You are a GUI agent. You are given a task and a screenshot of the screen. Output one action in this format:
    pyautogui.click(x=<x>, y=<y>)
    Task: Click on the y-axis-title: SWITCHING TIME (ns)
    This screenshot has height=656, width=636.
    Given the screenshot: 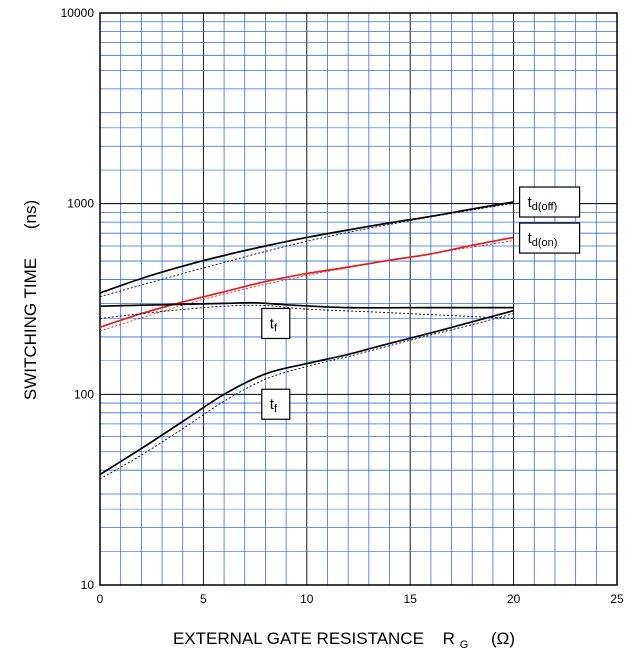 What is the action you would take?
    pyautogui.click(x=30, y=300)
    